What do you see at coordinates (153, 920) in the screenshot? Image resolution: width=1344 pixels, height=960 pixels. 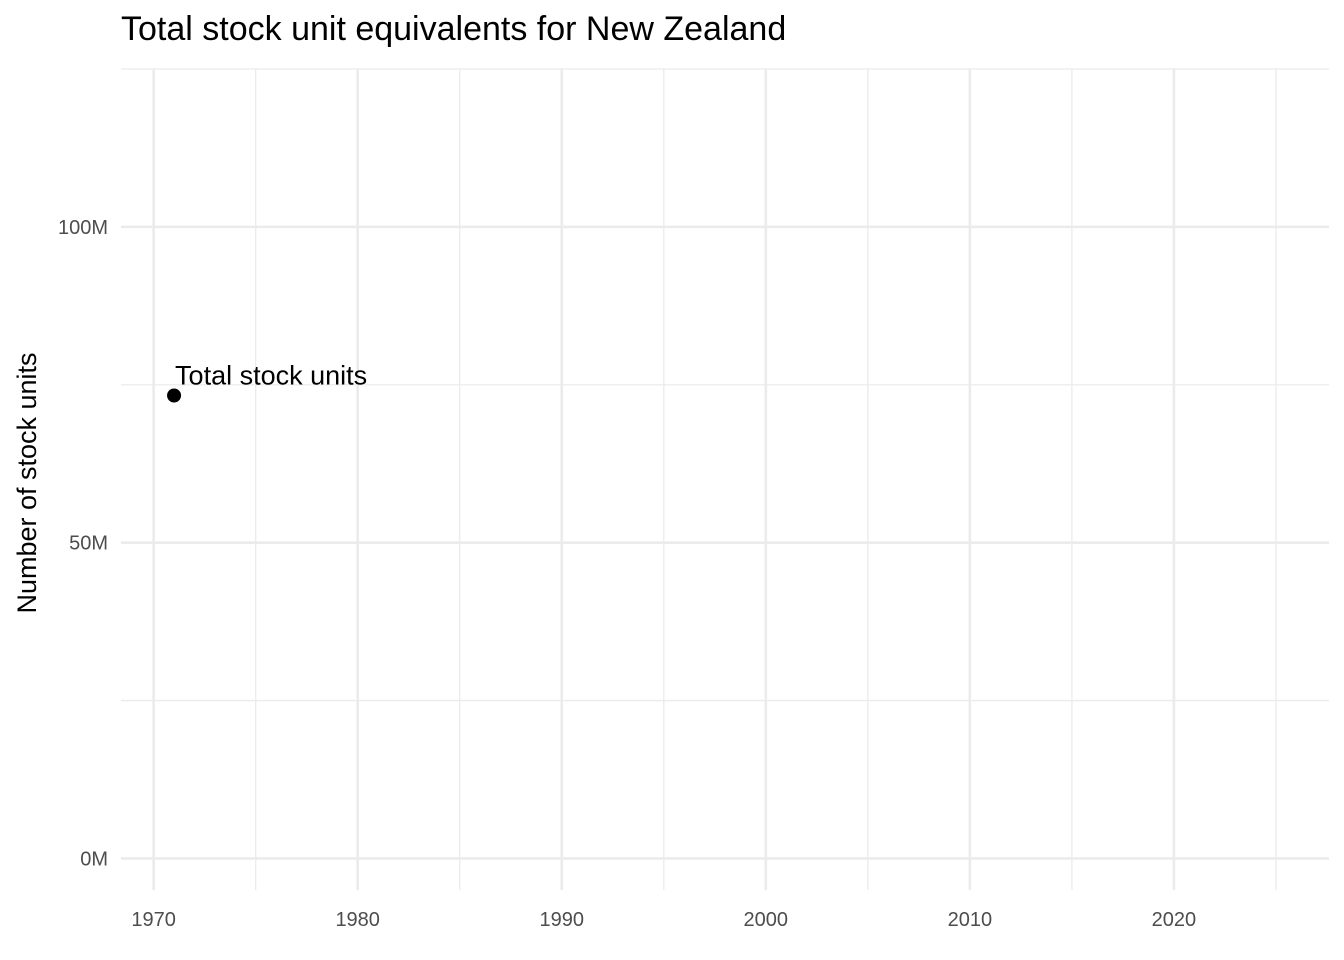 I see `x-tick-label: 1970` at bounding box center [153, 920].